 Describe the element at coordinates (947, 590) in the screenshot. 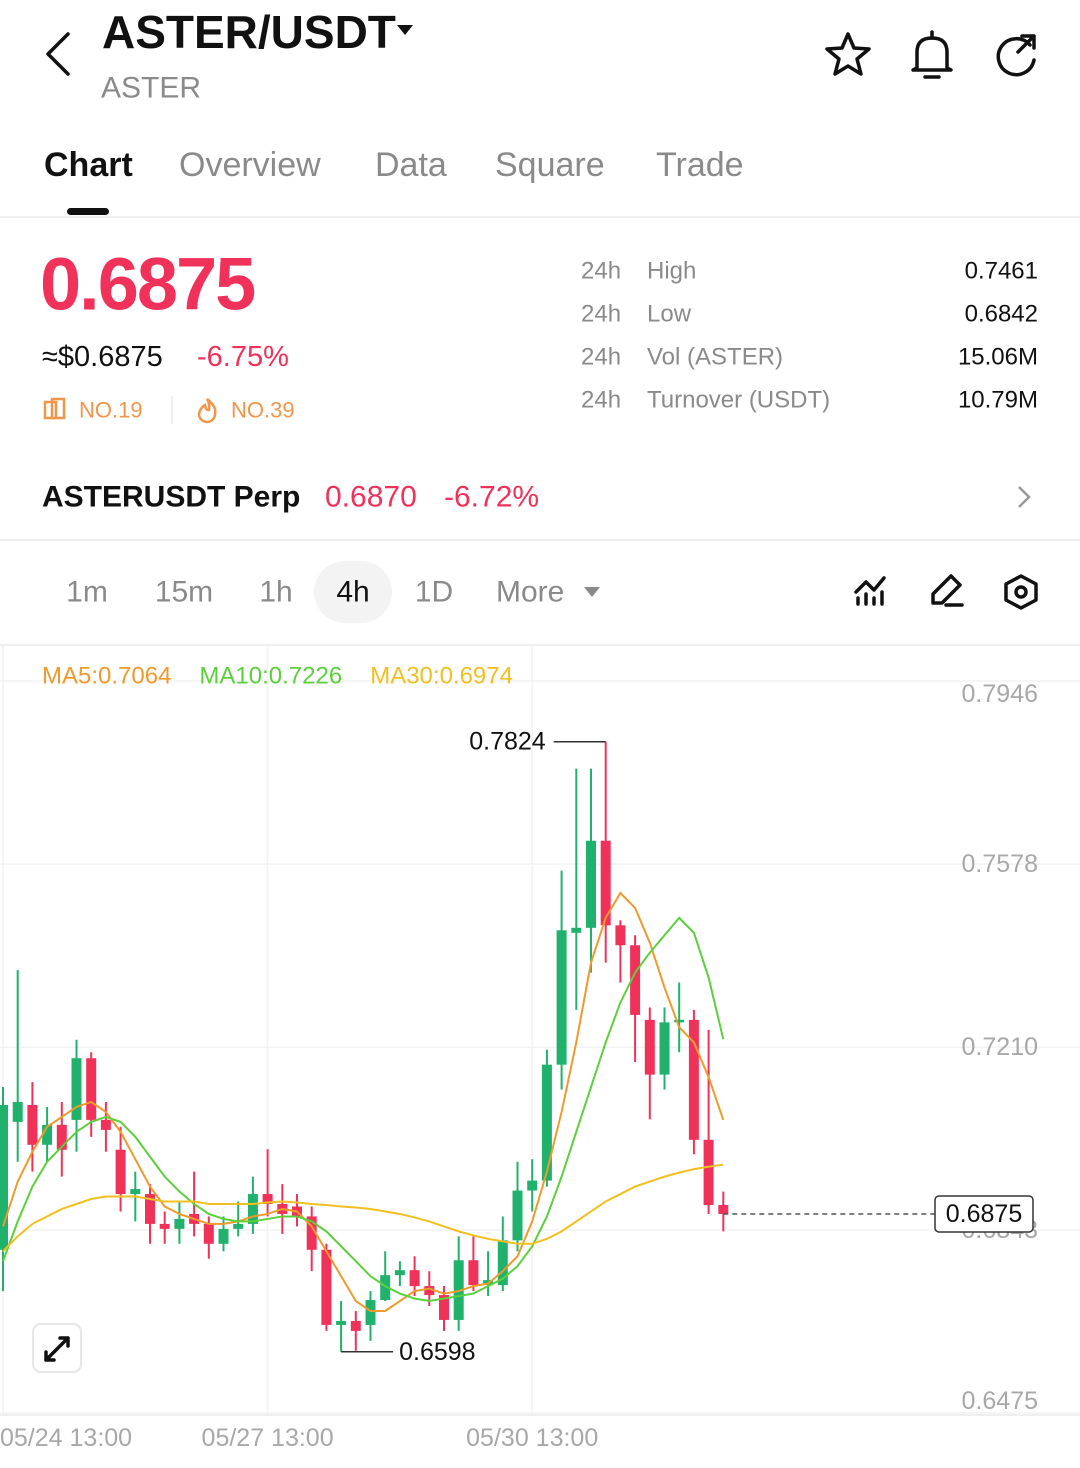

I see `draw-button` at that location.